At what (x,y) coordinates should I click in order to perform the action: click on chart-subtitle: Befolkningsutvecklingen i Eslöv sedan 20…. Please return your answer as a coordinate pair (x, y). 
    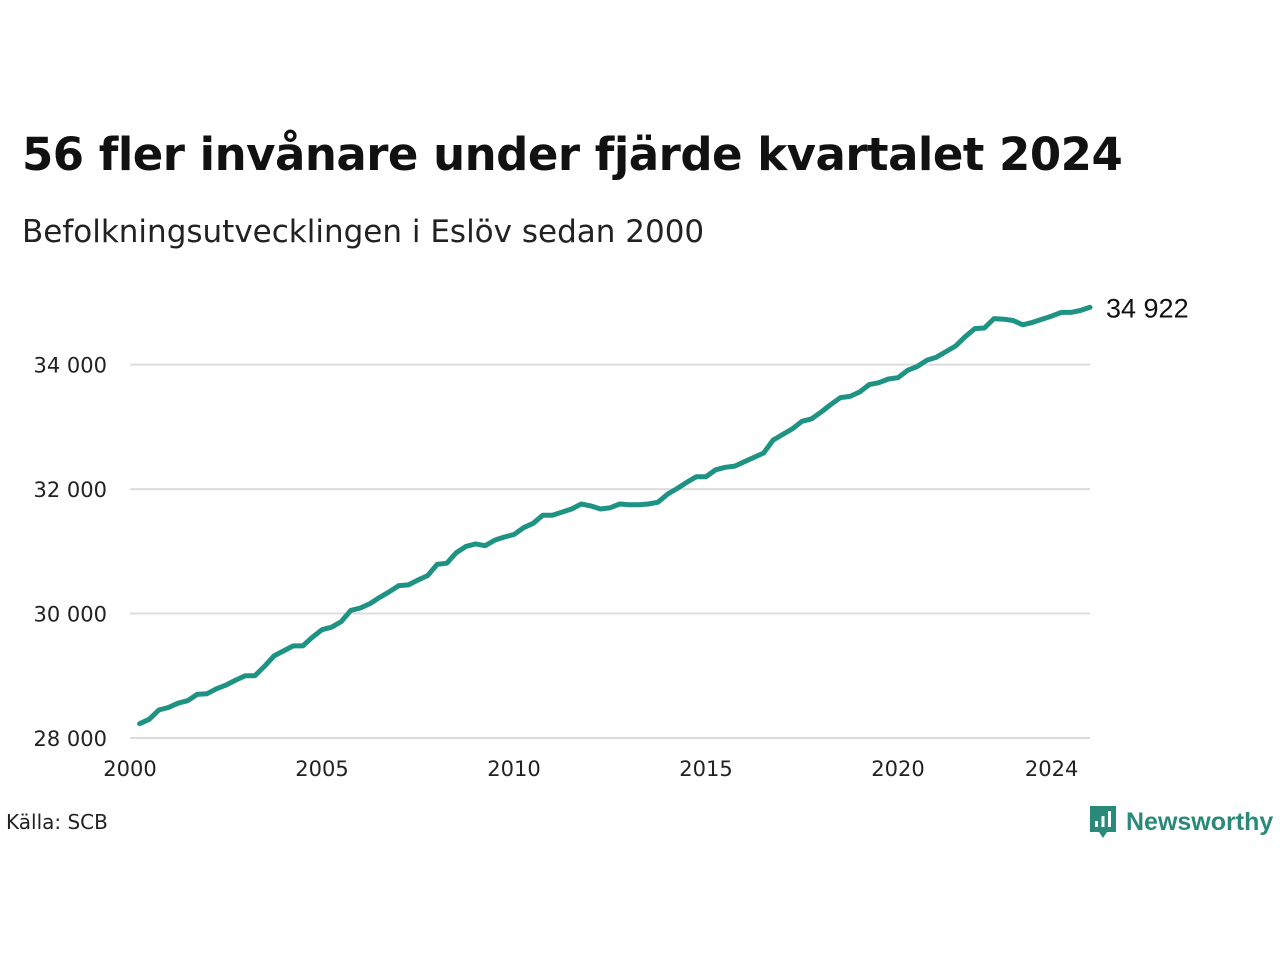
    Looking at the image, I should click on (363, 232).